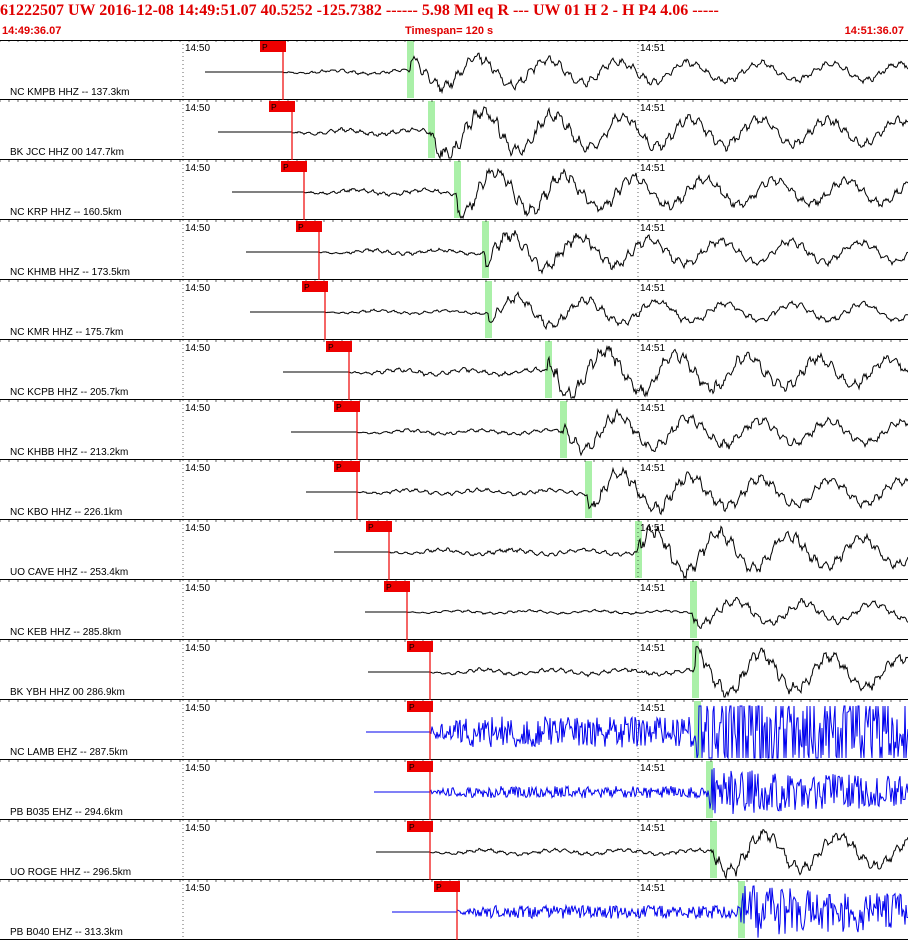 The width and height of the screenshot is (908, 940). I want to click on trace-row: 14:50 14:51 NC KRP HHZ -- 160.5km P, so click(454, 190).